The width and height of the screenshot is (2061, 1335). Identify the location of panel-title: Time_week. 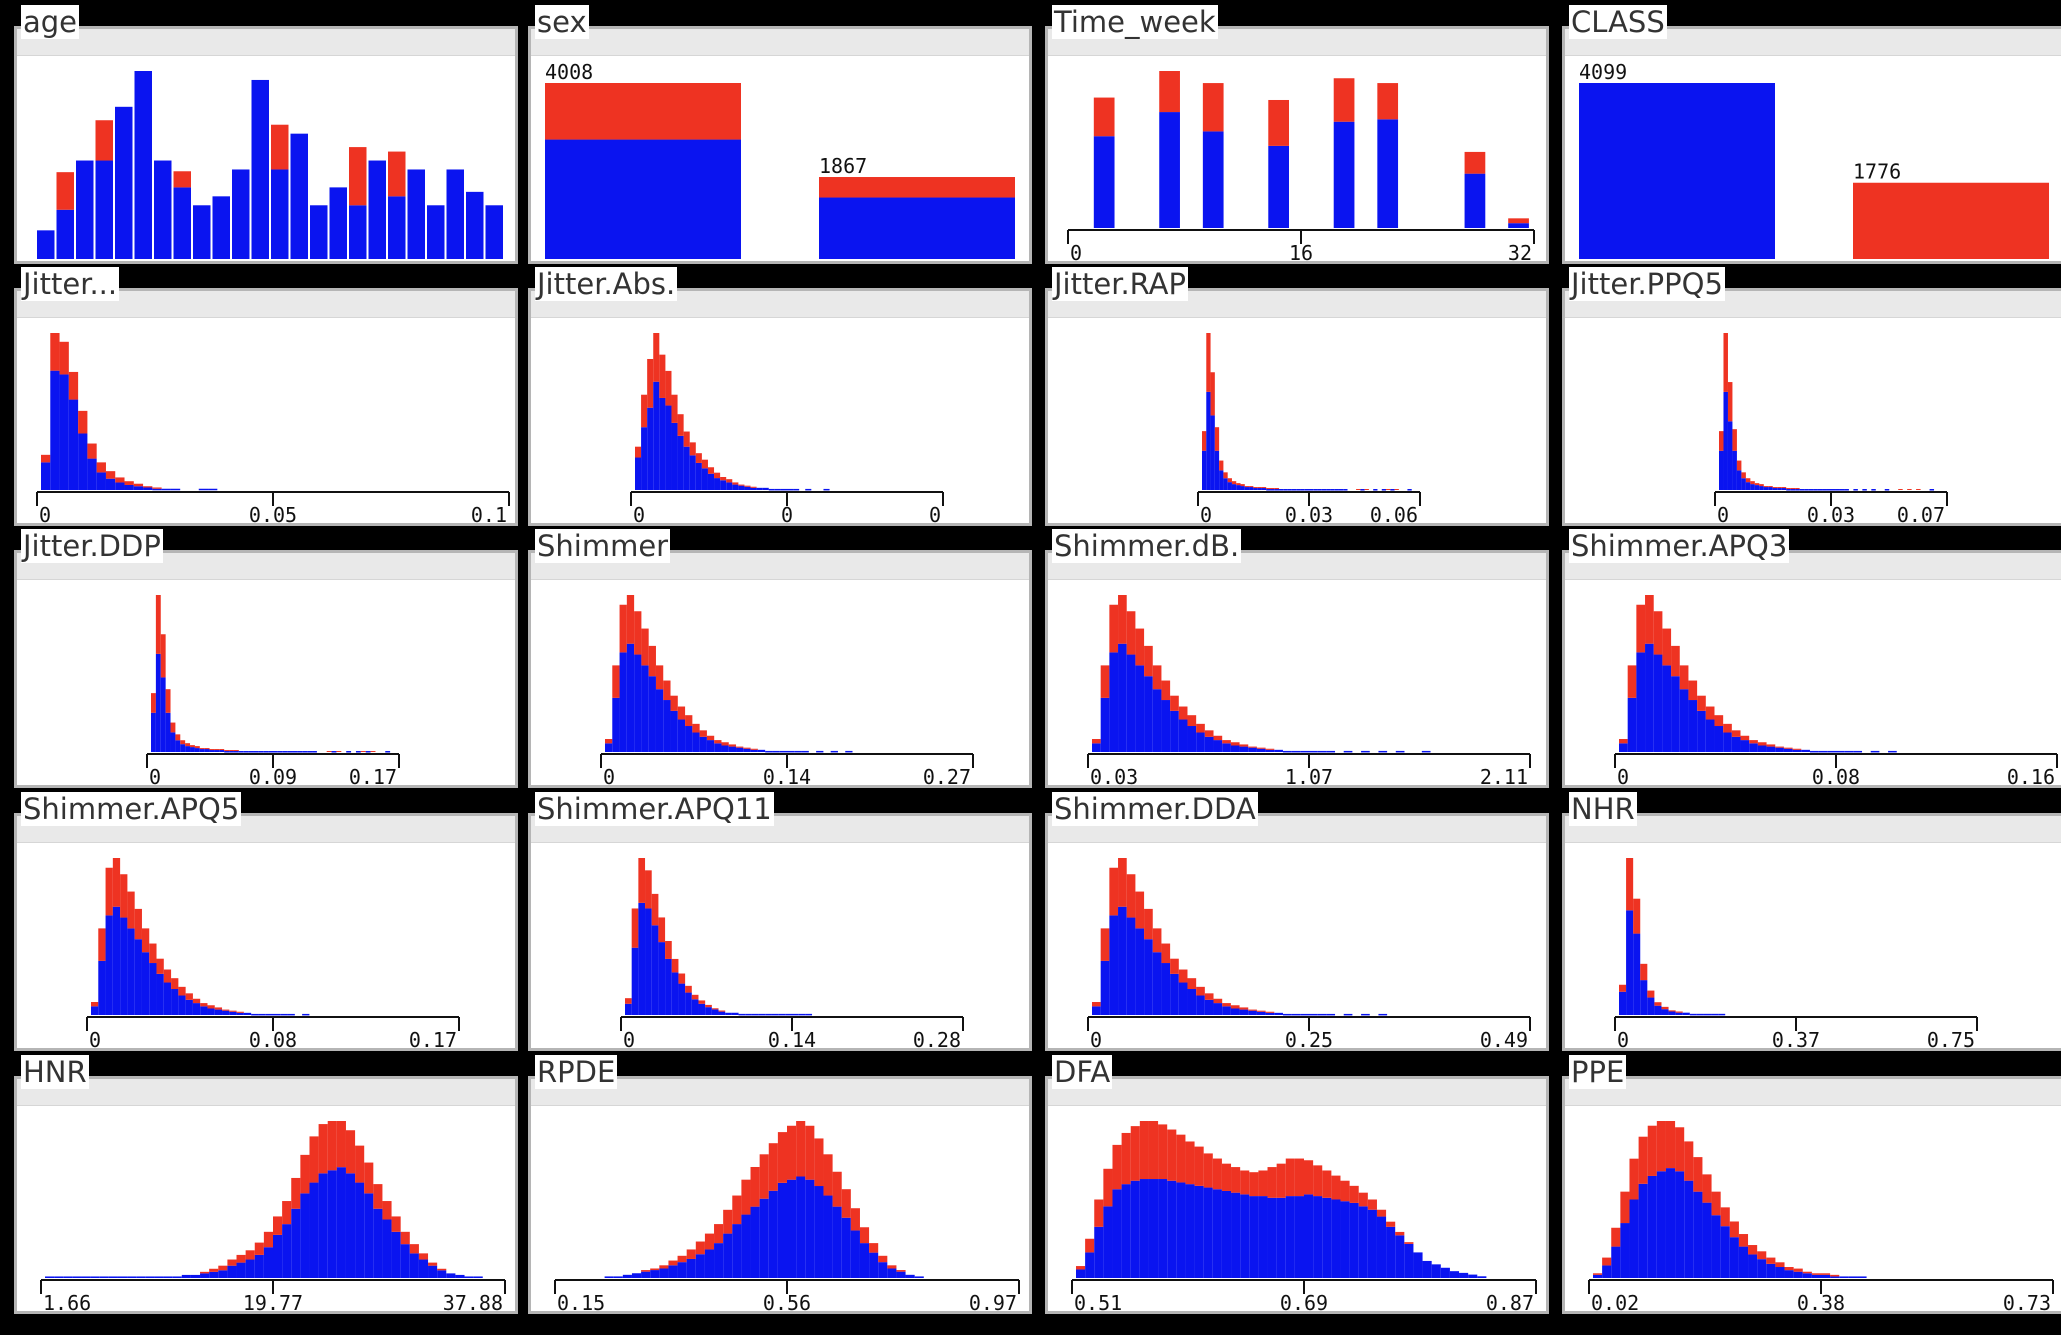
(1135, 22).